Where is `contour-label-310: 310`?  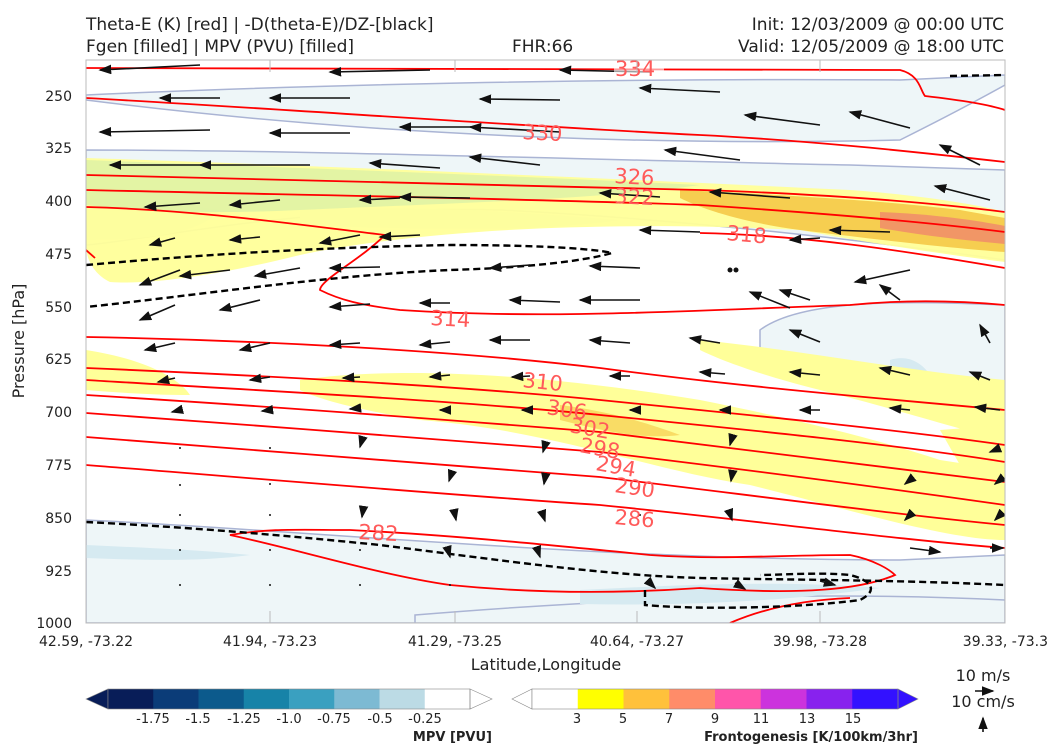 contour-label-310: 310 is located at coordinates (542, 382).